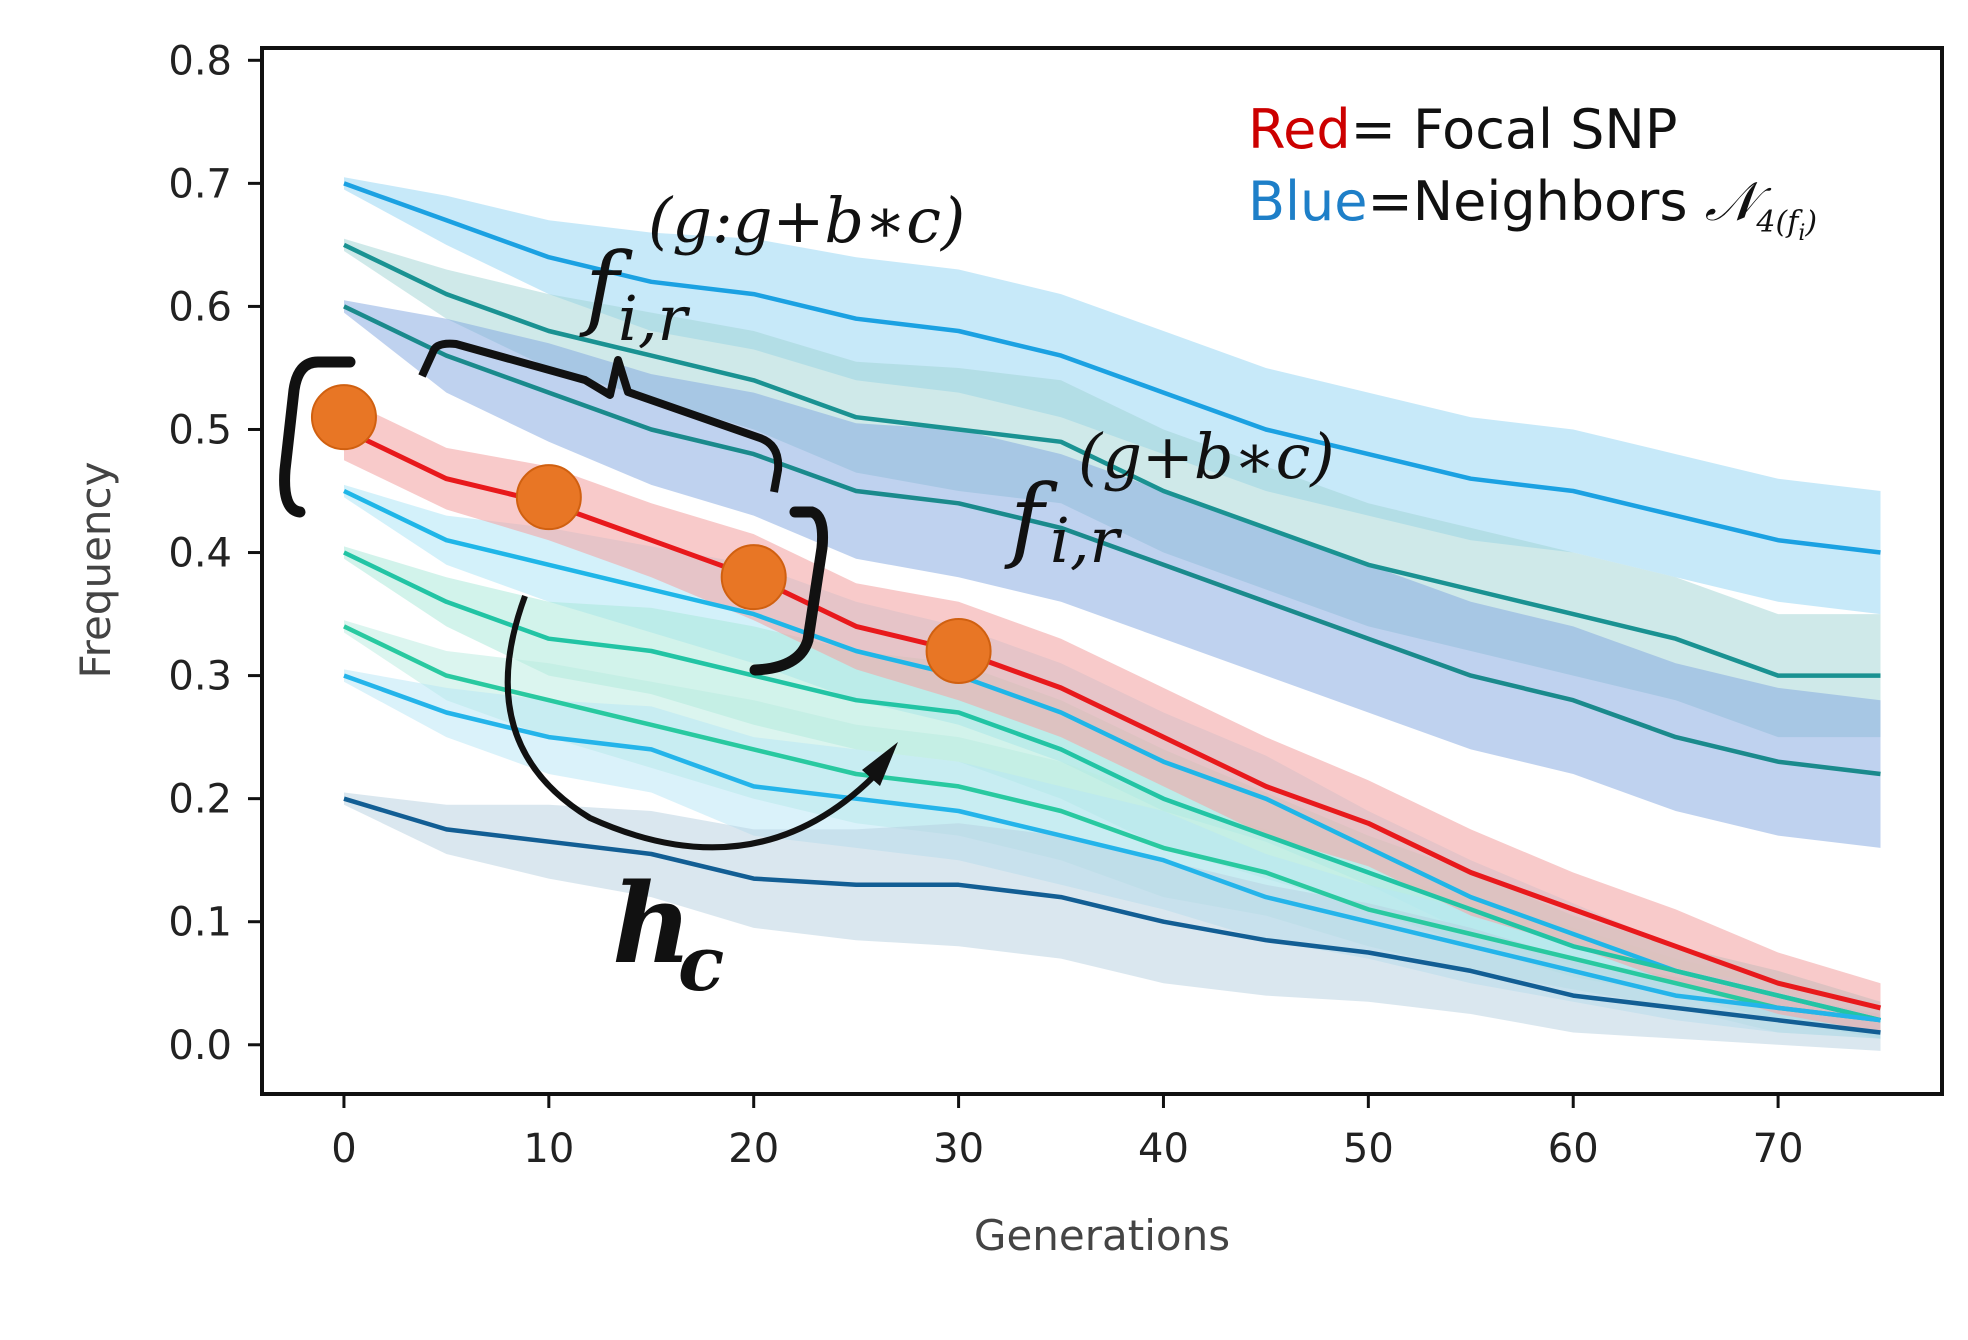  I want to click on x-tick-label-0: 0, so click(343, 1149).